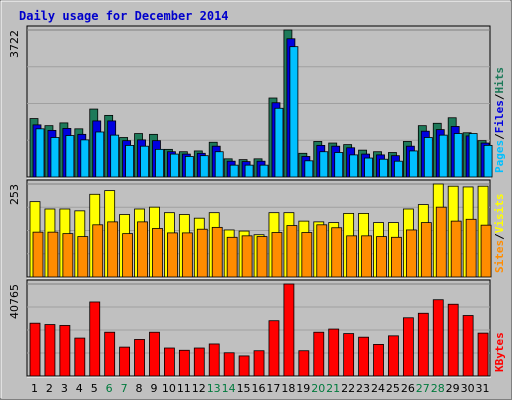 Image resolution: width=512 pixels, height=400 pixels. What do you see at coordinates (64, 388) in the screenshot?
I see `x-label-day-3: 3` at bounding box center [64, 388].